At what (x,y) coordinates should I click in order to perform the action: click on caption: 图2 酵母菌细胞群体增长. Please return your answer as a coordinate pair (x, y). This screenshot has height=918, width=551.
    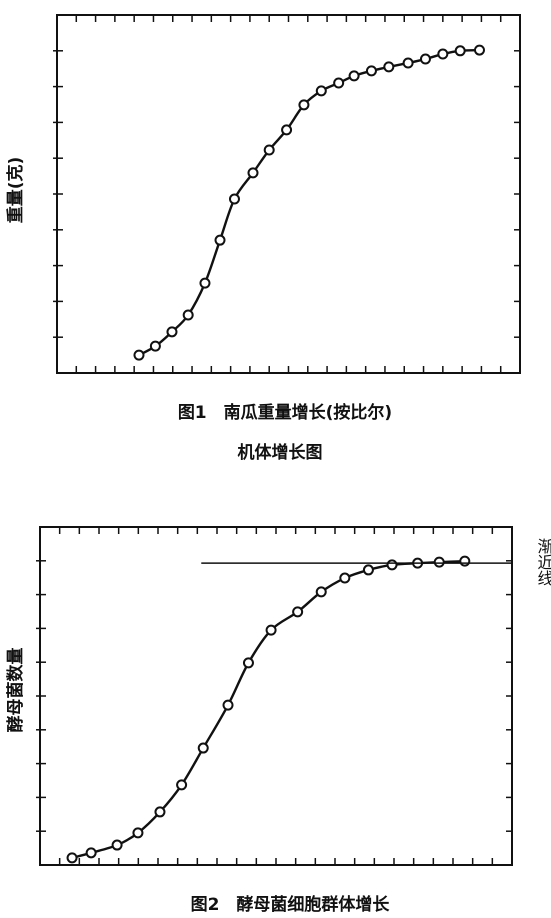
    Looking at the image, I should click on (291, 904).